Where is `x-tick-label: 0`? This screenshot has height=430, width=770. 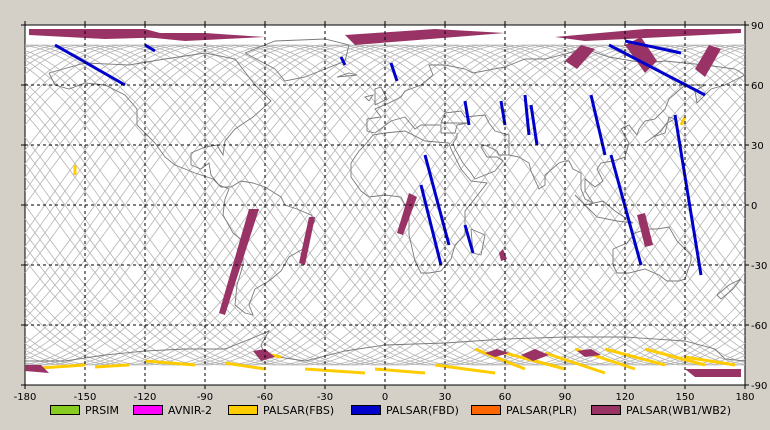
x-tick-label: 0 is located at coordinates (385, 397).